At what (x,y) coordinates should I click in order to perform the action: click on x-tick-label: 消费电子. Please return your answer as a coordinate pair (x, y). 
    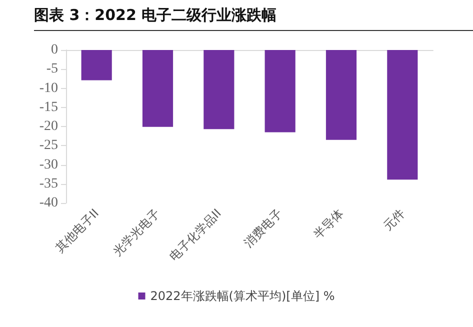
    Looking at the image, I should click on (263, 228).